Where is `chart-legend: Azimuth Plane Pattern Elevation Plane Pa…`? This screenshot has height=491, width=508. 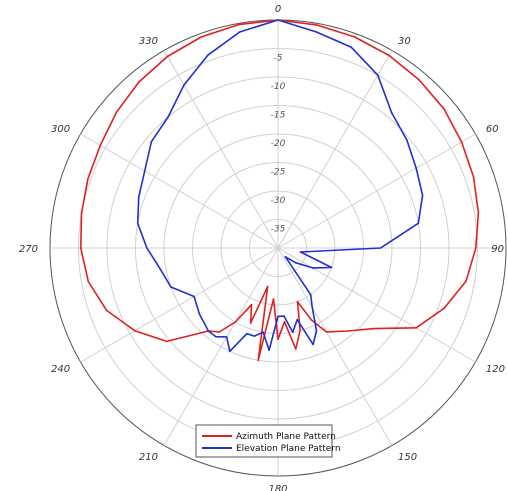
chart-legend: Azimuth Plane Pattern Elevation Plane Pa… is located at coordinates (268, 441).